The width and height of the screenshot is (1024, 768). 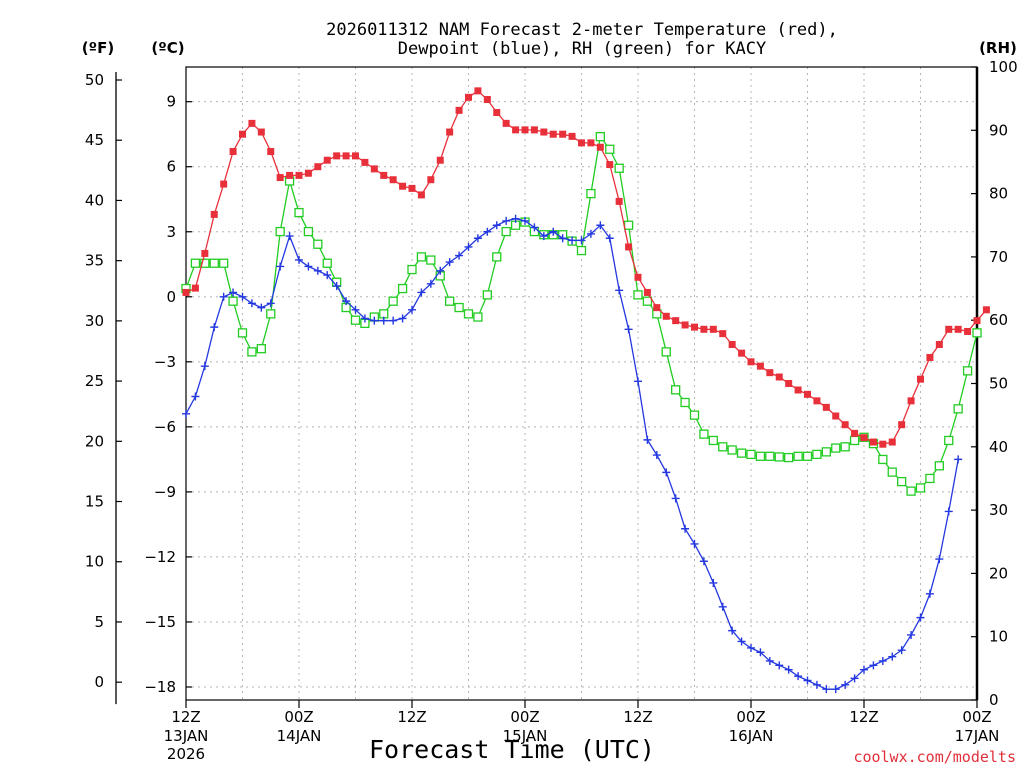 I want to click on credit-text: coolwx.com/modelts, so click(x=934, y=757).